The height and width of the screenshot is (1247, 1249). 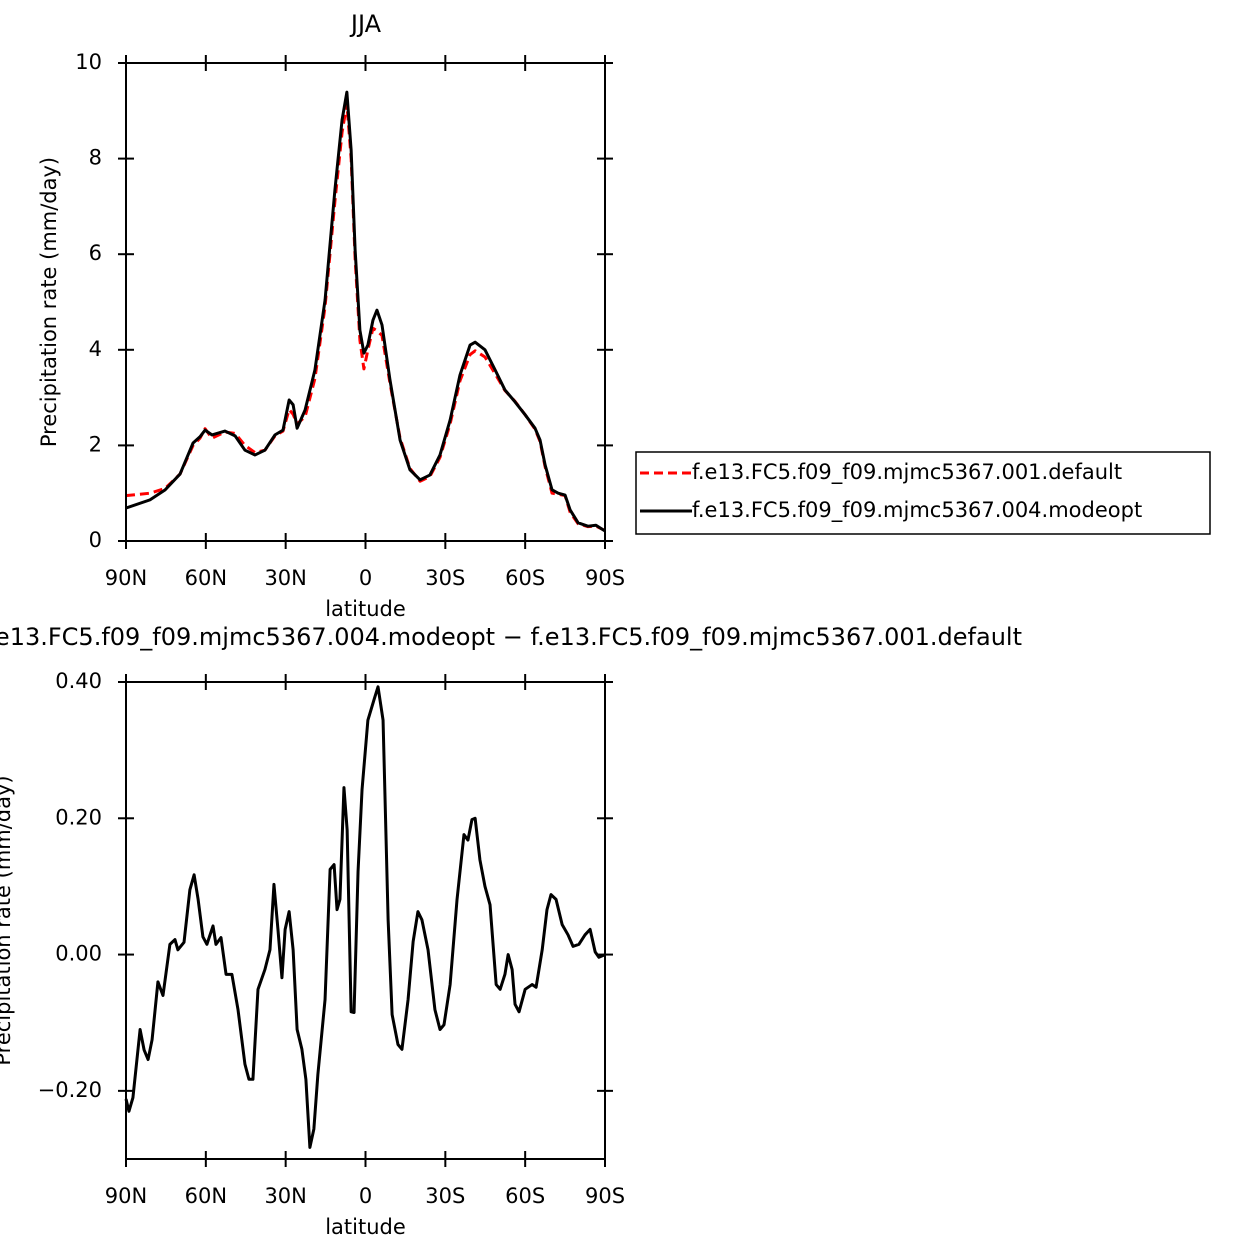 What do you see at coordinates (95, 444) in the screenshot?
I see `y-tick-label: 2` at bounding box center [95, 444].